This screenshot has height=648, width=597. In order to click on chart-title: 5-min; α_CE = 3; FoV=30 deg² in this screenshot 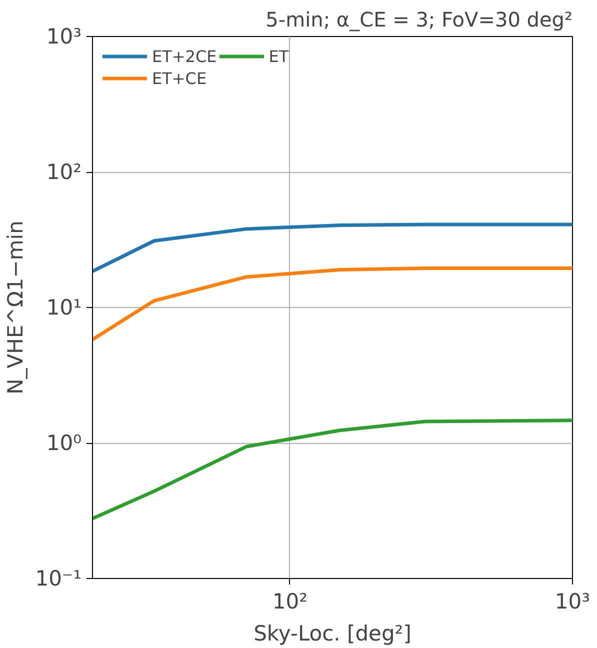, I will do `click(419, 20)`.